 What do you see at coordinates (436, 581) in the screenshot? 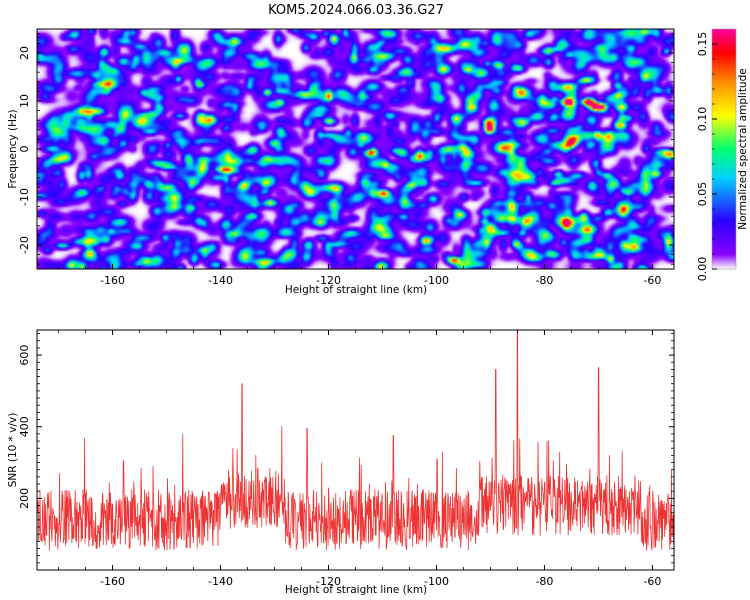
I see `snr-x-tick-label: -100` at bounding box center [436, 581].